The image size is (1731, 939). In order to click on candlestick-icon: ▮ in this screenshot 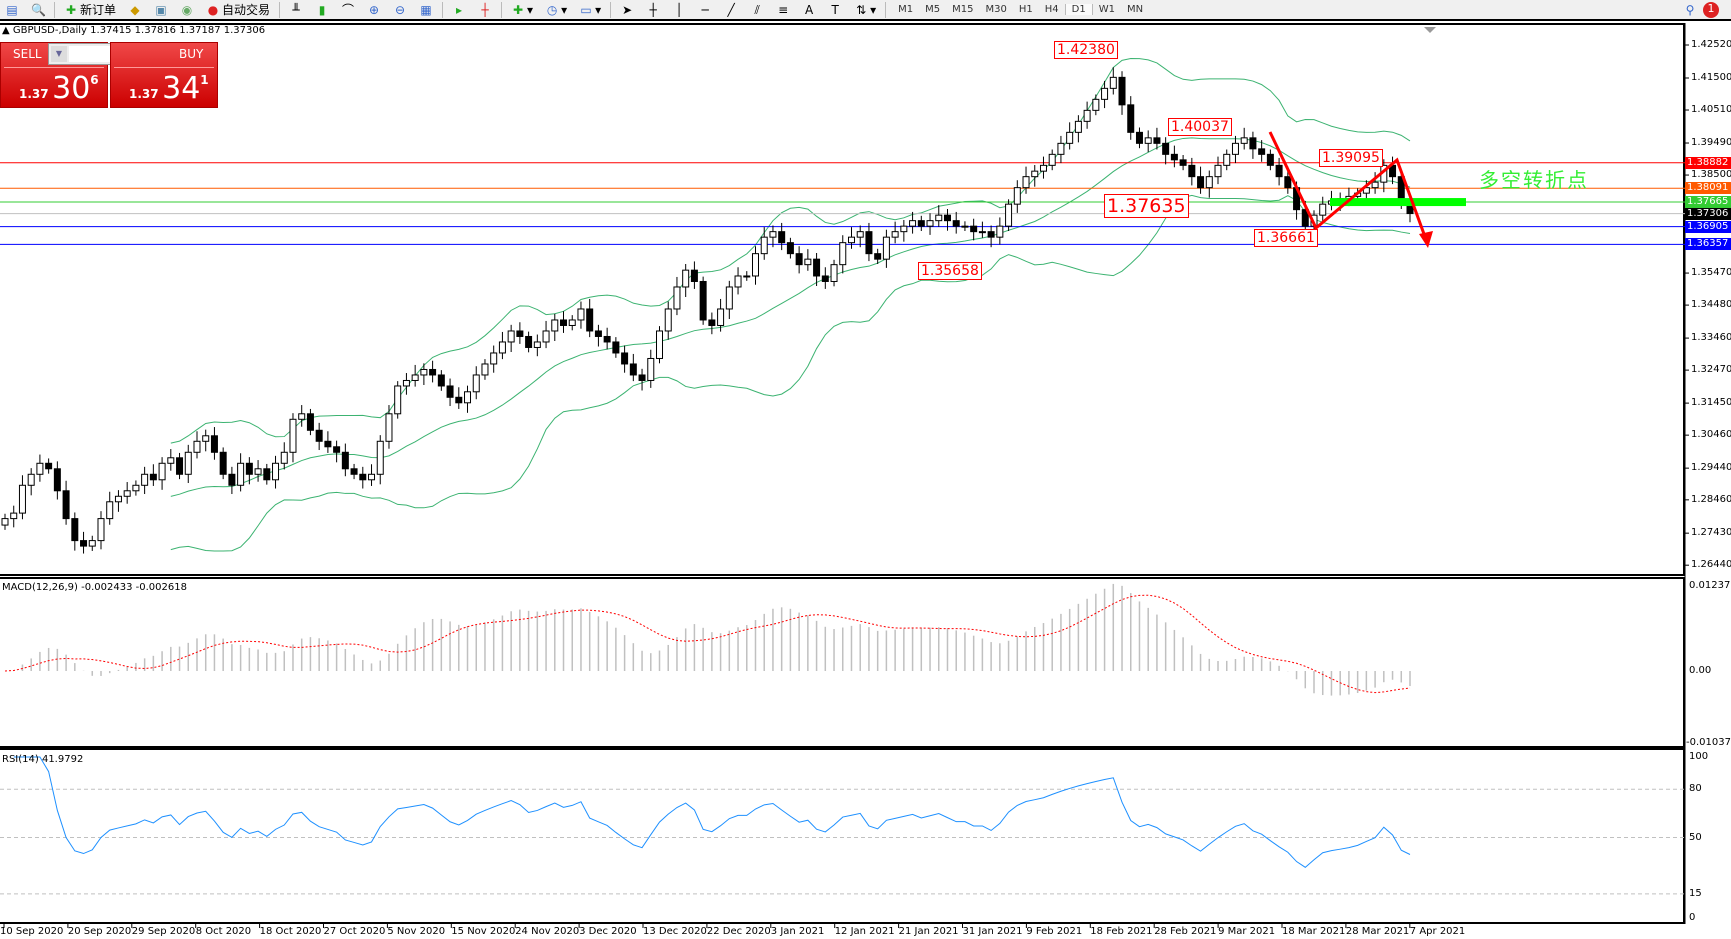, I will do `click(322, 9)`.